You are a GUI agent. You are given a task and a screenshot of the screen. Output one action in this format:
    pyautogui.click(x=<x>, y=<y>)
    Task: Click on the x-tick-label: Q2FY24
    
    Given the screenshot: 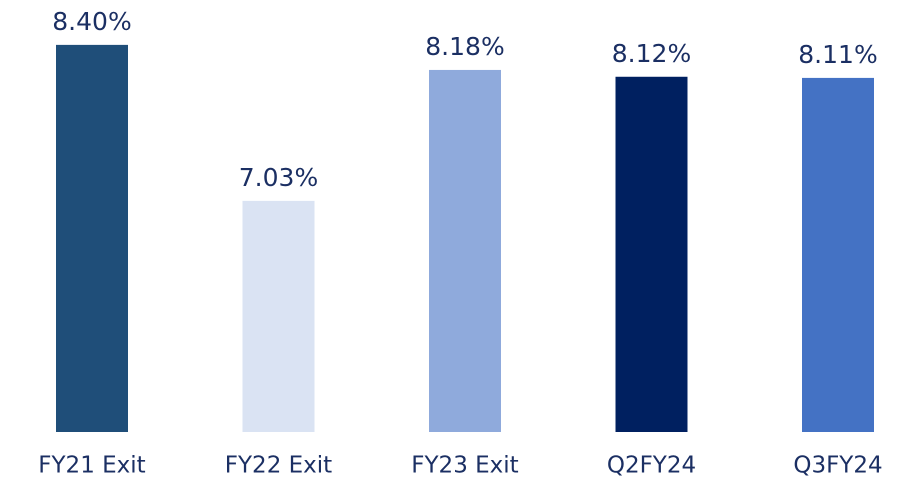 What is the action you would take?
    pyautogui.click(x=651, y=466)
    